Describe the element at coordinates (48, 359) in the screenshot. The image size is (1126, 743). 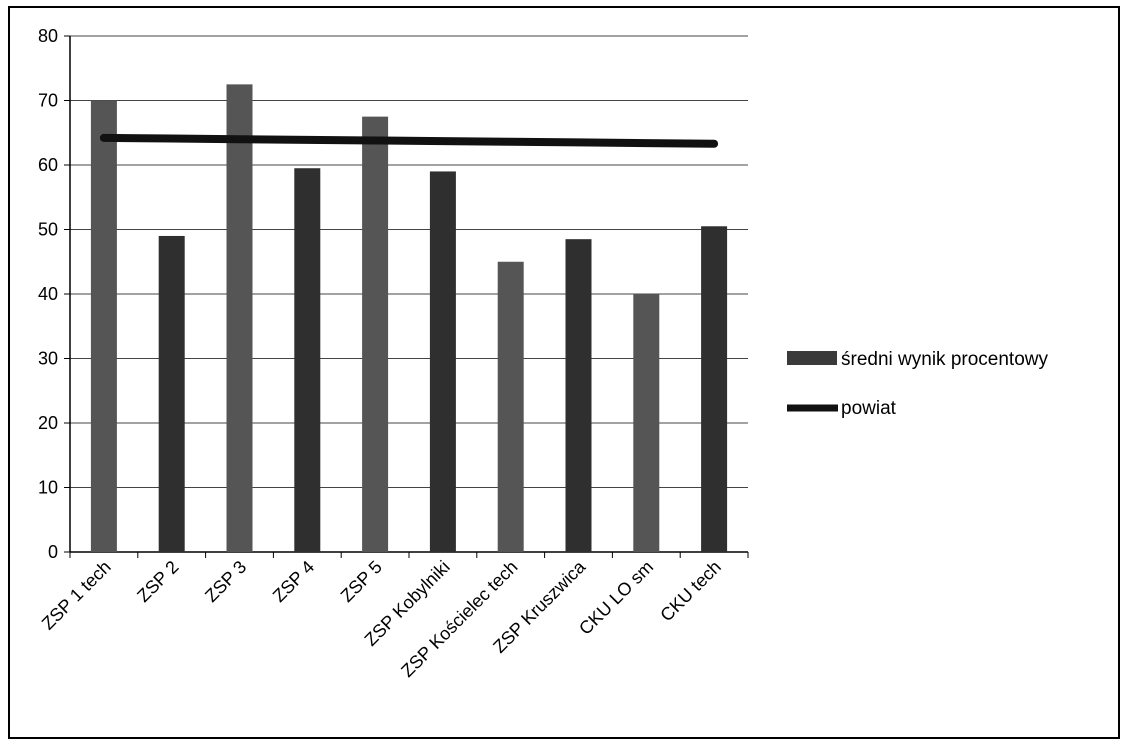
I see `y-tick-label: 30` at that location.